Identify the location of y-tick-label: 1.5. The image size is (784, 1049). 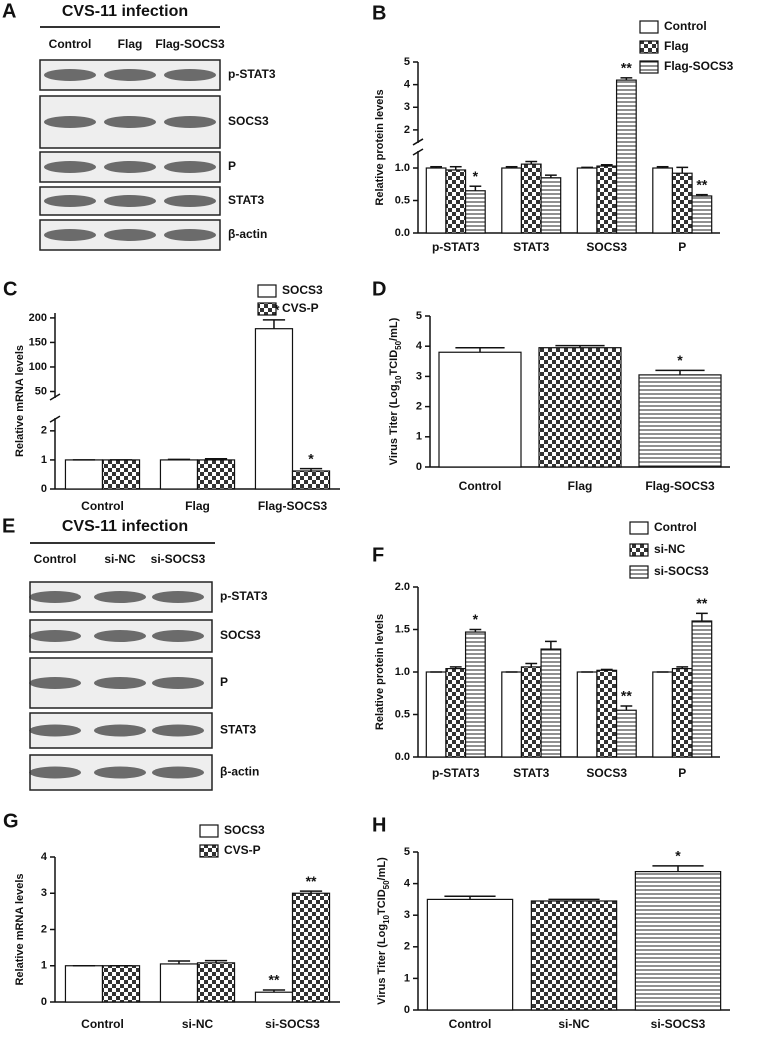
(402, 629).